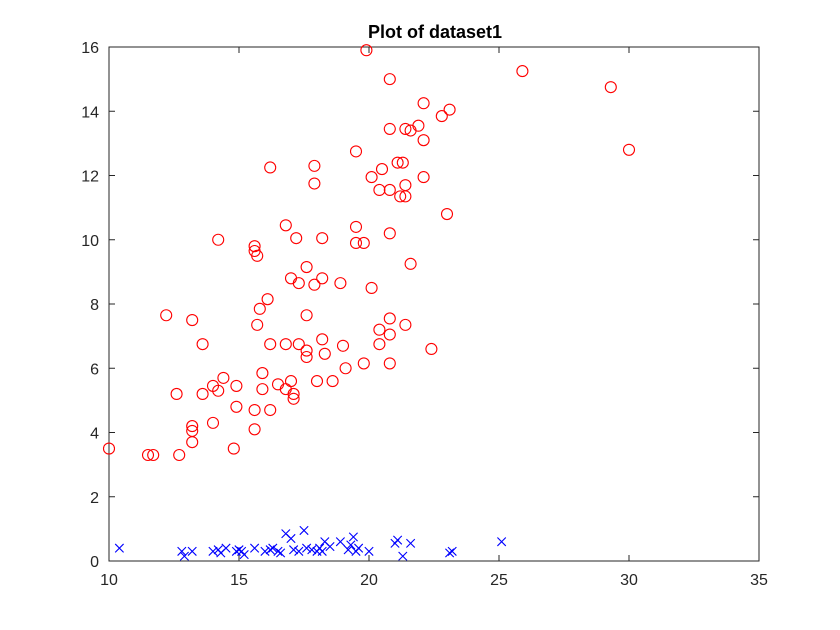 The image size is (840, 630). What do you see at coordinates (90, 112) in the screenshot?
I see `y-tick-label: 14` at bounding box center [90, 112].